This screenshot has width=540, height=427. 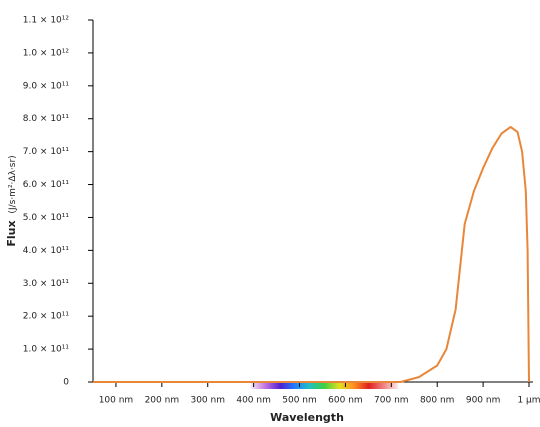 What do you see at coordinates (46, 86) in the screenshot?
I see `y-tick-label: 9.0 × 10¹¹` at bounding box center [46, 86].